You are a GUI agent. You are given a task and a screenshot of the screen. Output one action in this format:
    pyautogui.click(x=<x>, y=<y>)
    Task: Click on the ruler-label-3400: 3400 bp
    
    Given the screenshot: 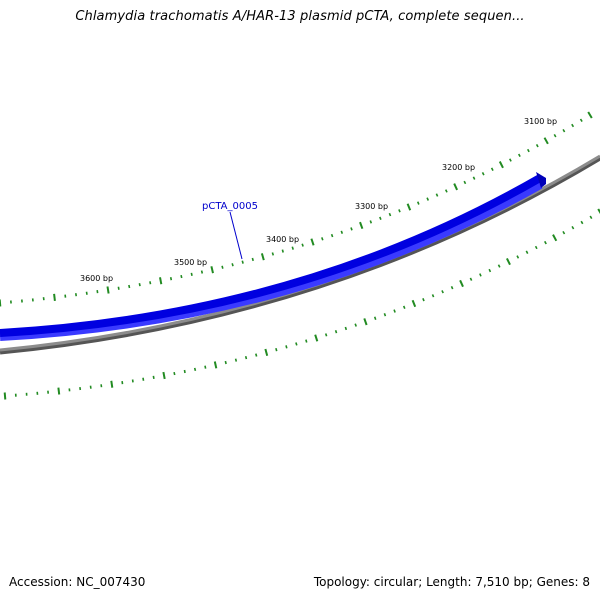 What is the action you would take?
    pyautogui.click(x=282, y=239)
    